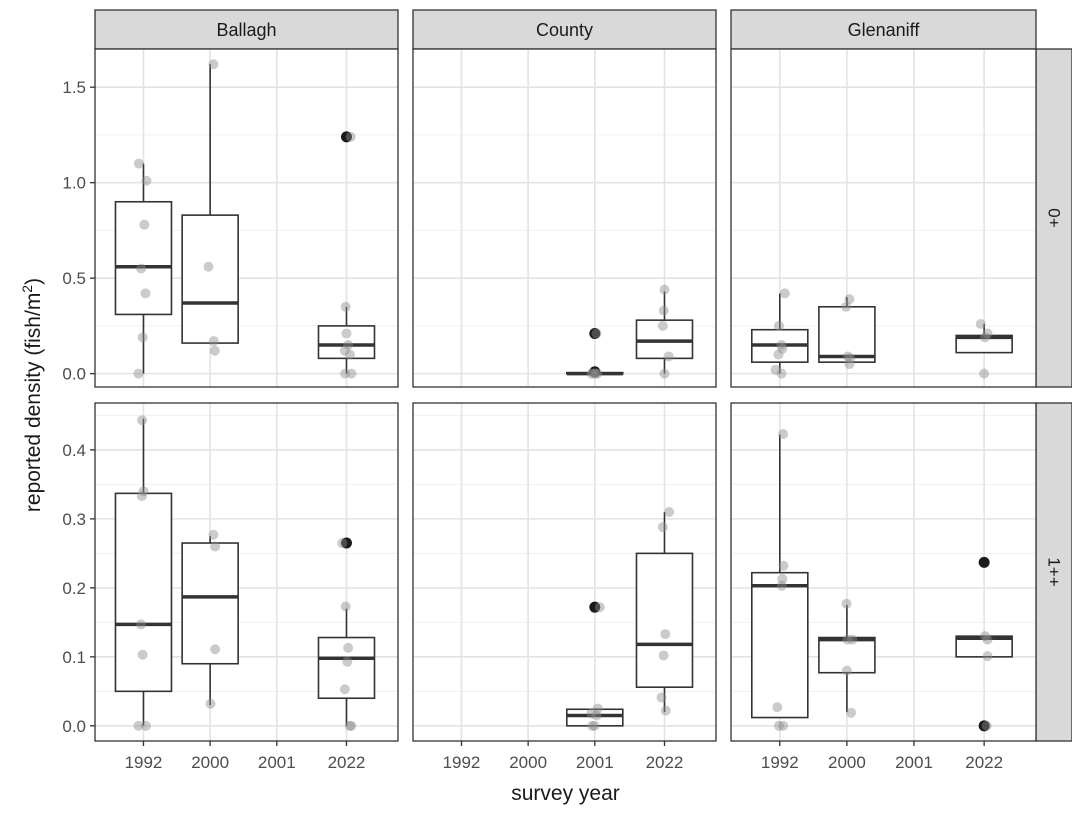 This screenshot has height=815, width=1072. Describe the element at coordinates (1054, 217) in the screenshot. I see `facet-row-label: 0+` at that location.